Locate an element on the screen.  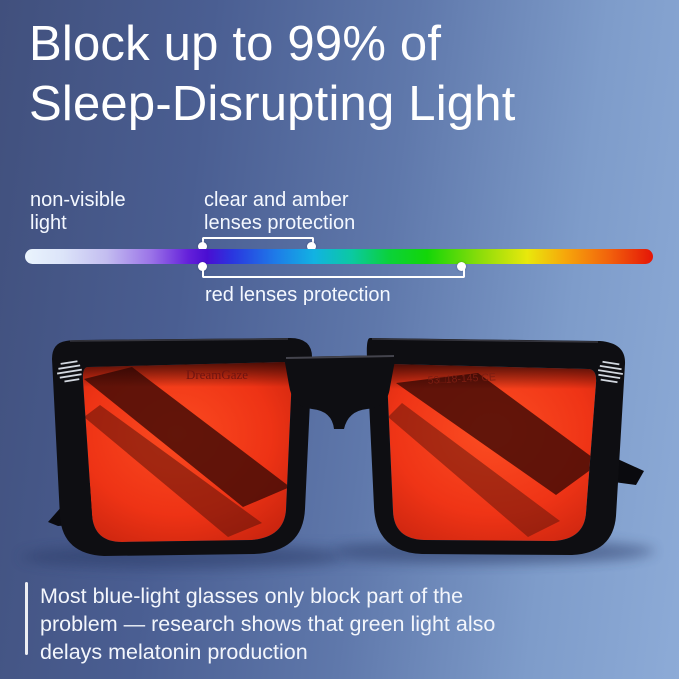
left-lens: DreamGaze is located at coordinates (187, 452).